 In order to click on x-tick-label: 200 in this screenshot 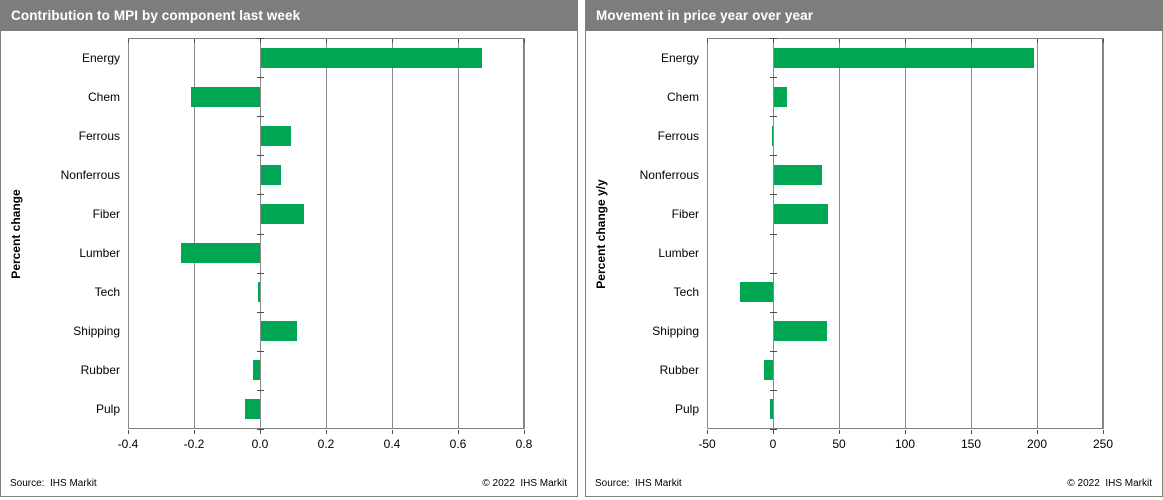, I will do `click(1037, 444)`.